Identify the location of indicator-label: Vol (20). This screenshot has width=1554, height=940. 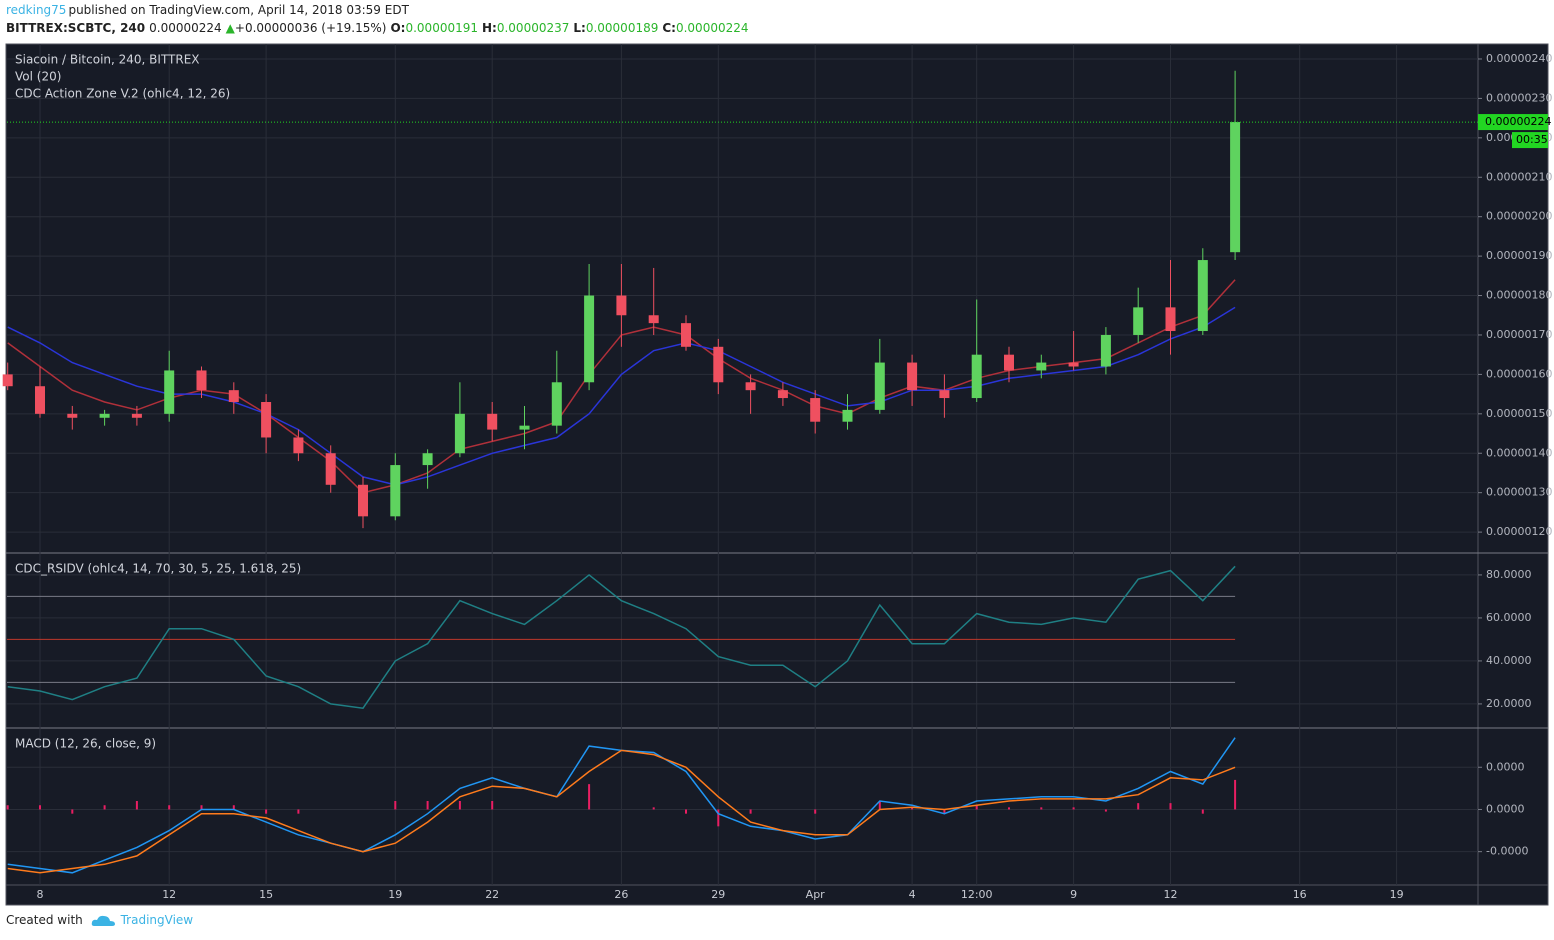
(38, 77).